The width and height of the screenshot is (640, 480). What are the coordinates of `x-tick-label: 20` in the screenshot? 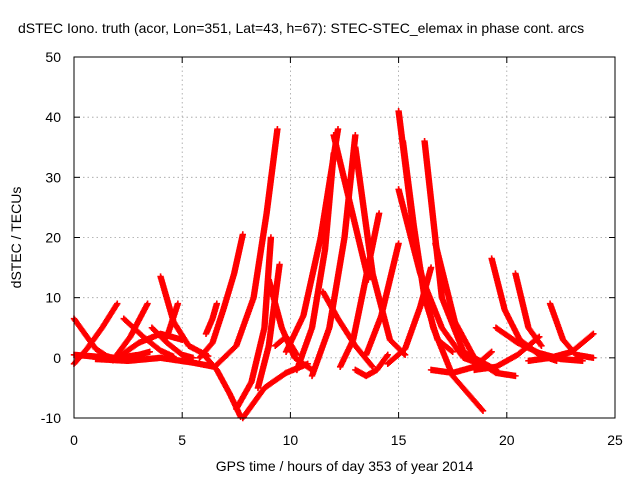 It's located at (507, 440).